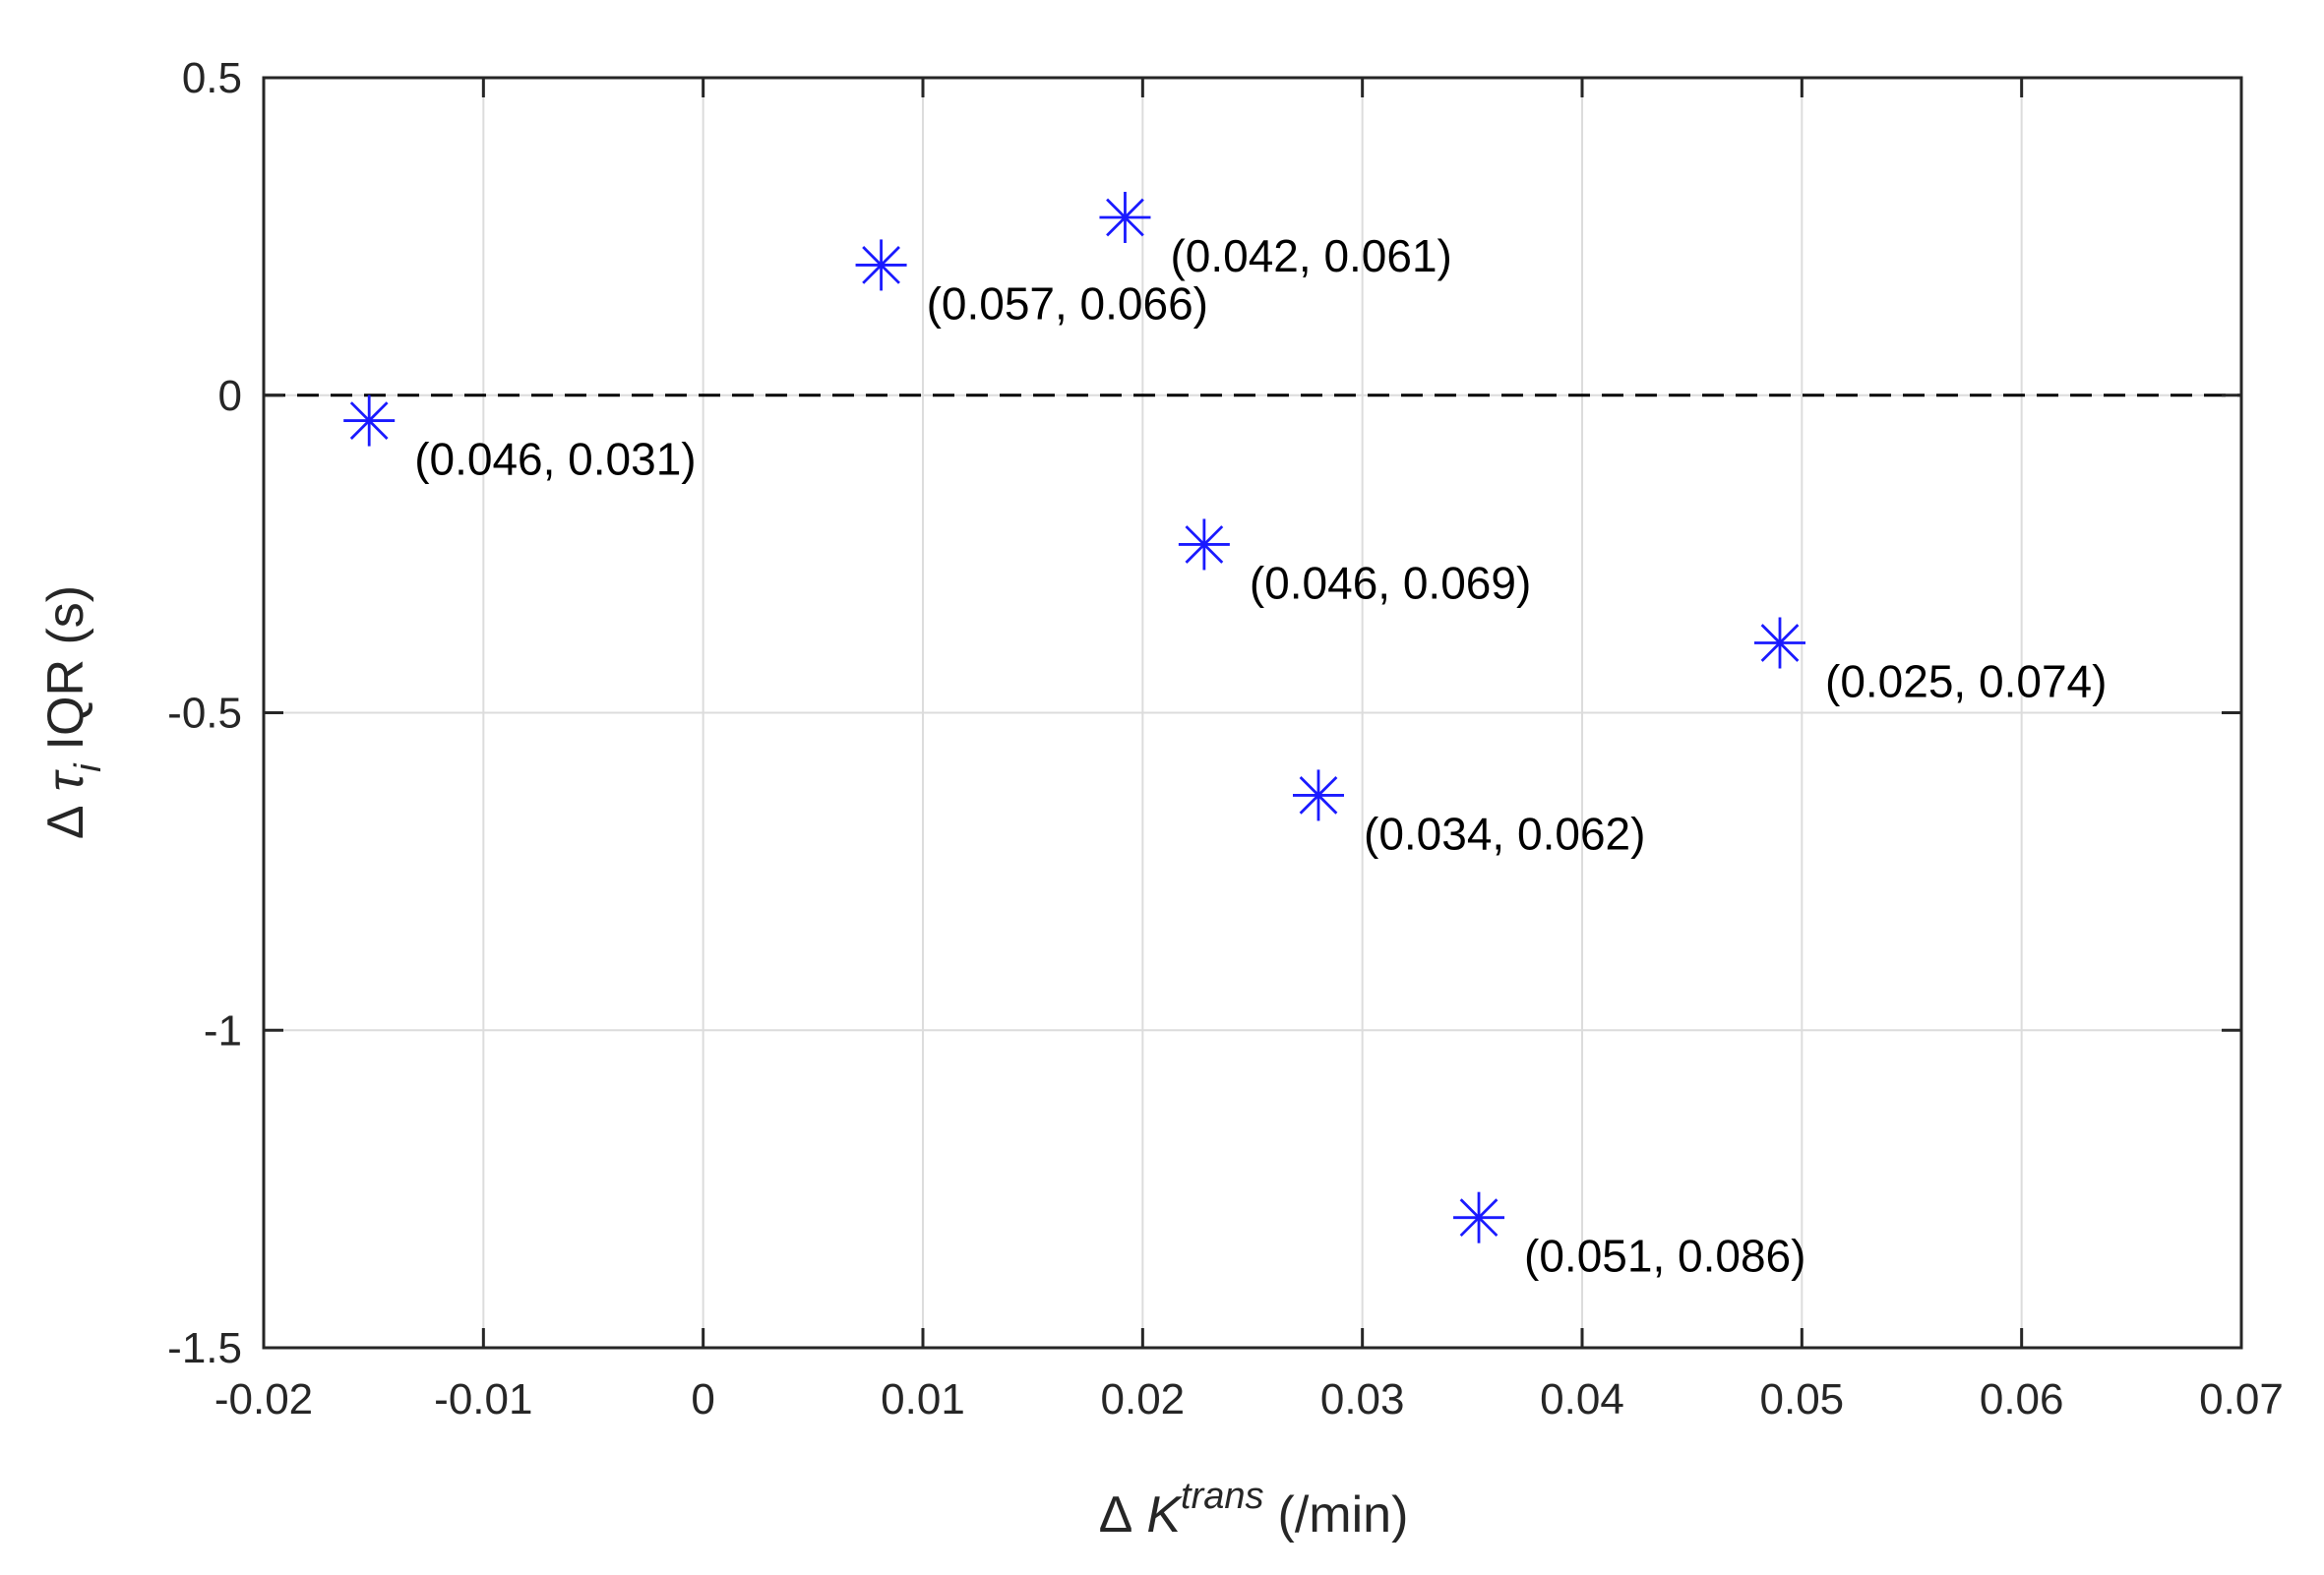  What do you see at coordinates (212, 78) in the screenshot?
I see `y-tick-label: 0.5` at bounding box center [212, 78].